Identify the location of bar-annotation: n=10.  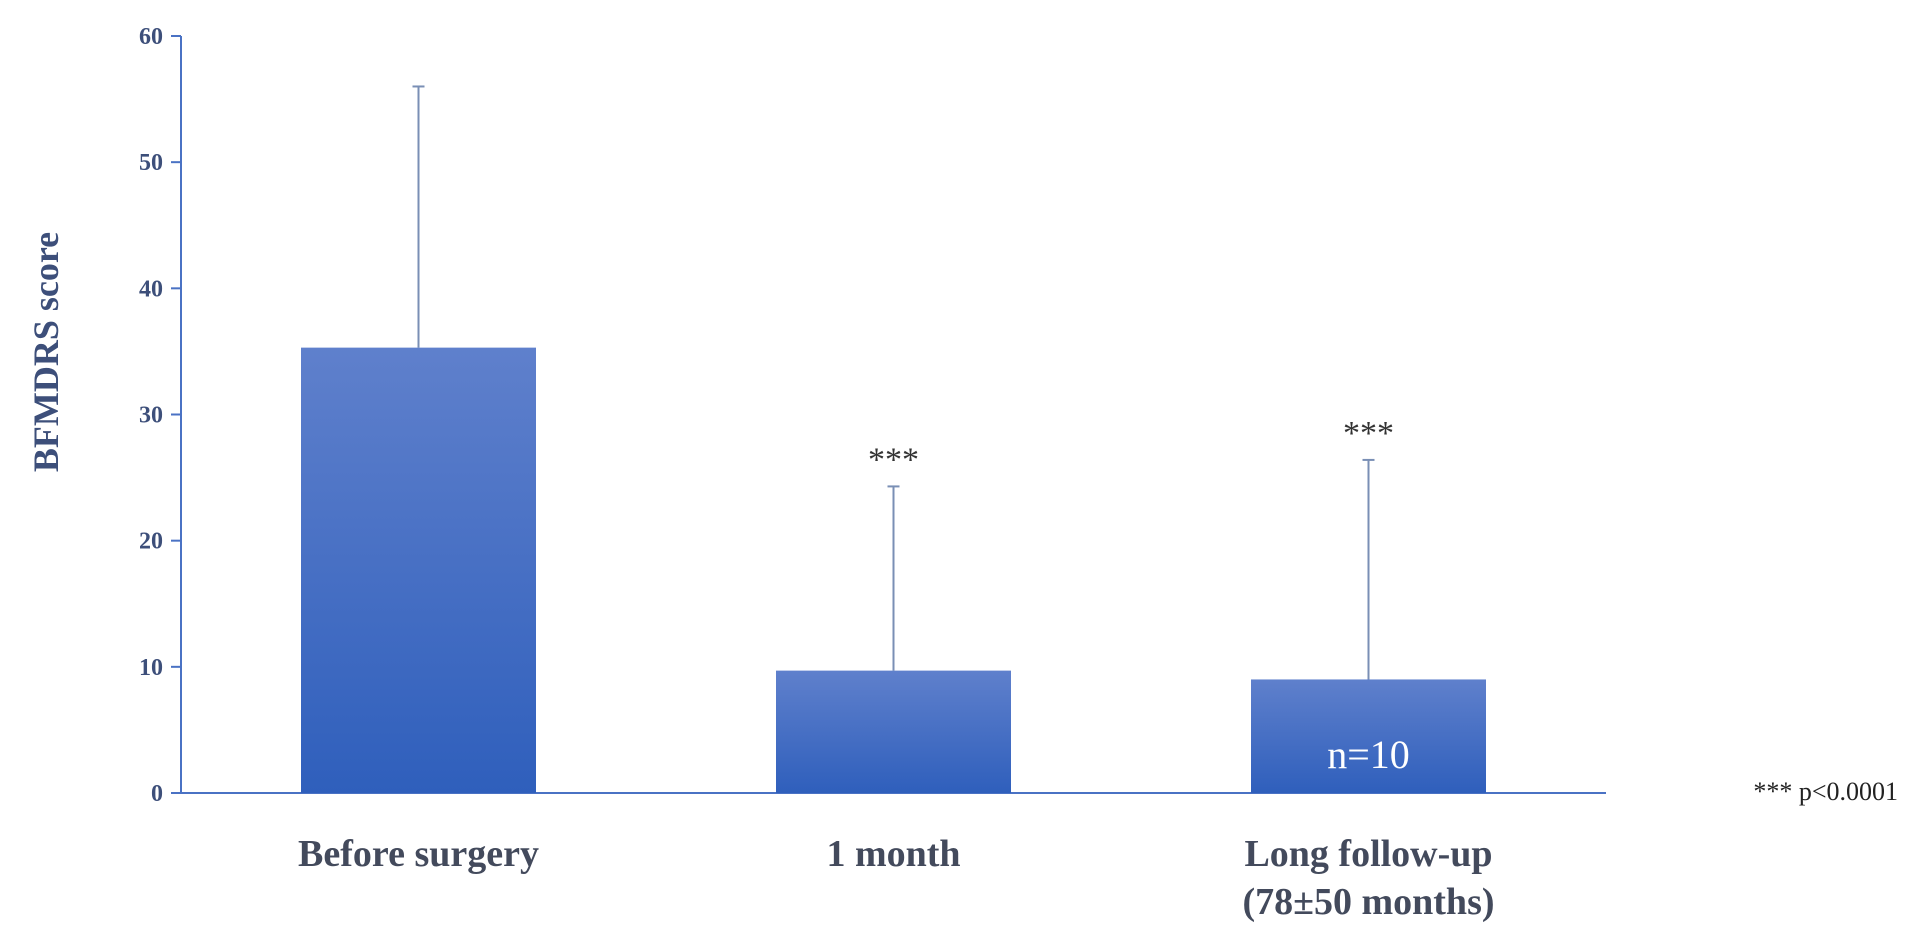
(1368, 754).